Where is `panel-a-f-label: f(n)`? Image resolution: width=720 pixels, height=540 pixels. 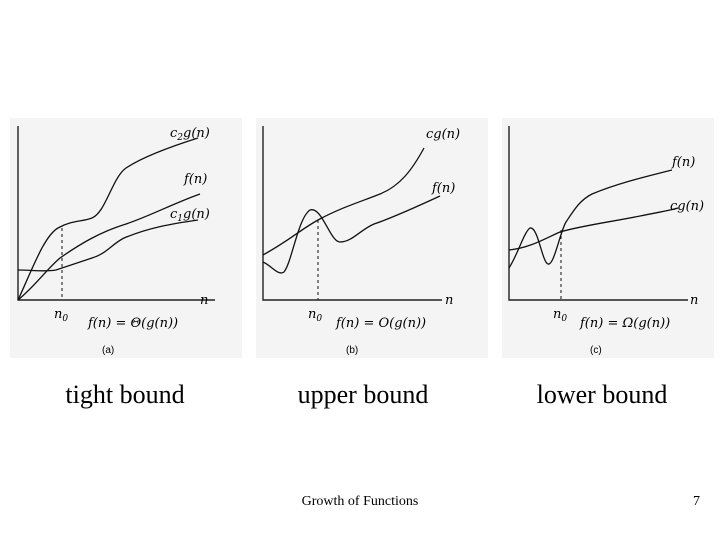 panel-a-f-label: f(n) is located at coordinates (195, 179).